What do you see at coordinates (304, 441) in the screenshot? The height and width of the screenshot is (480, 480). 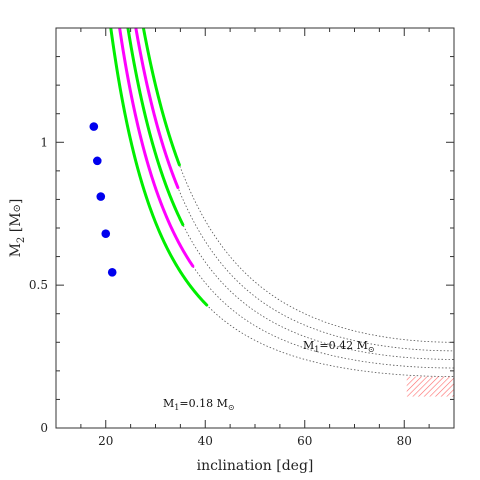 I see `x-tick-label: 60` at bounding box center [304, 441].